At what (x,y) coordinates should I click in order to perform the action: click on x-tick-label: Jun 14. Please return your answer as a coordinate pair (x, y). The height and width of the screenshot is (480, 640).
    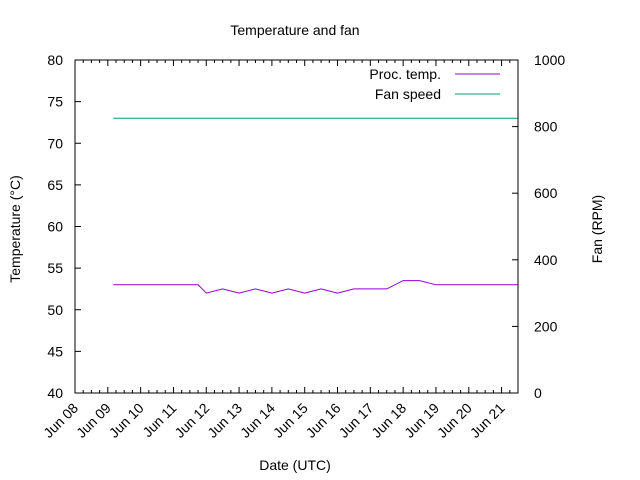
    Looking at the image, I should click on (257, 420).